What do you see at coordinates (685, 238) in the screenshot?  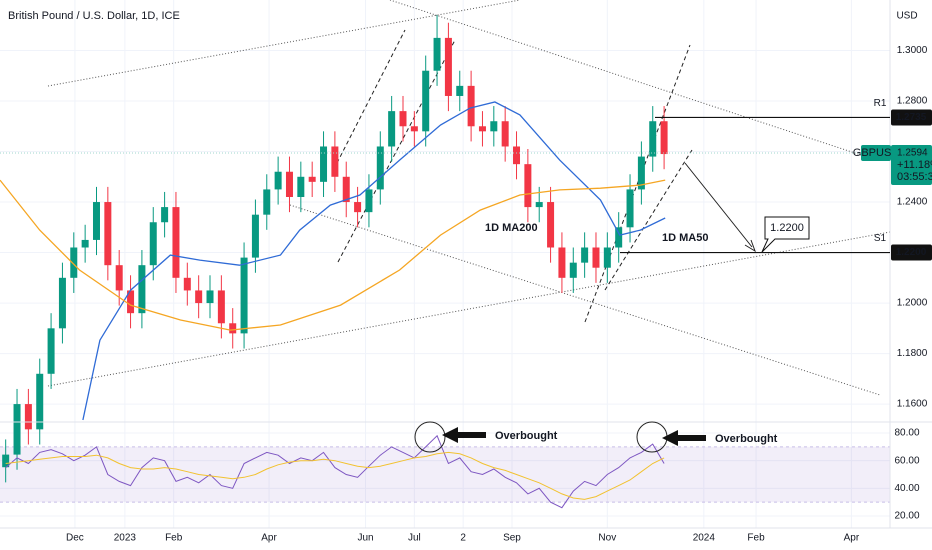 I see `series-label: 1D MA50` at bounding box center [685, 238].